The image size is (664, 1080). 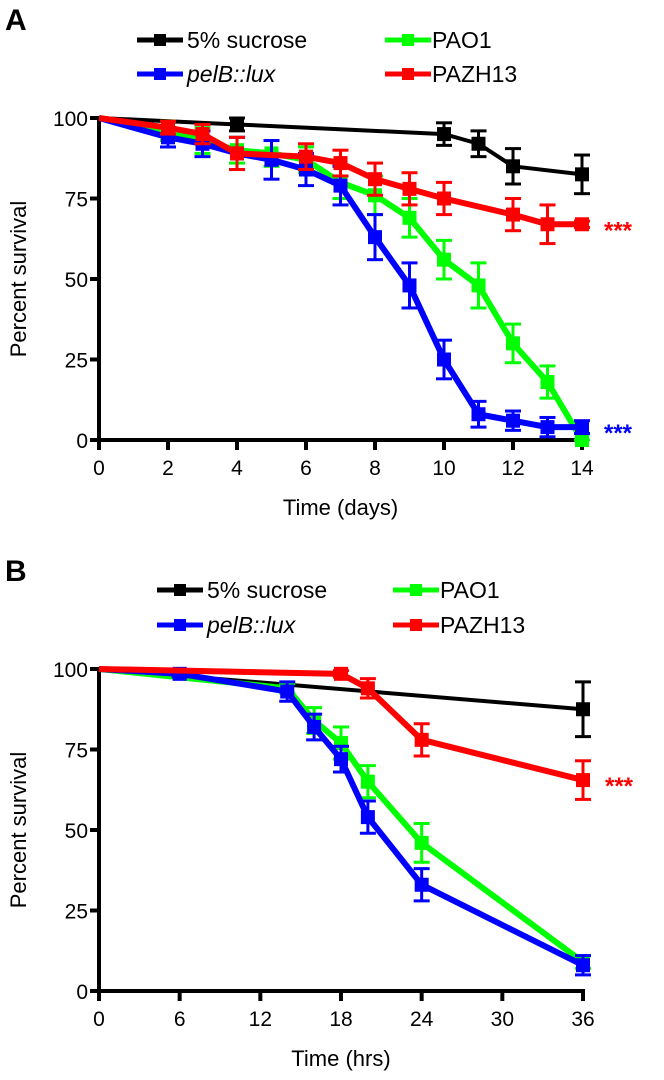 I want to click on legend-item: 5% sucrose, so click(x=242, y=590).